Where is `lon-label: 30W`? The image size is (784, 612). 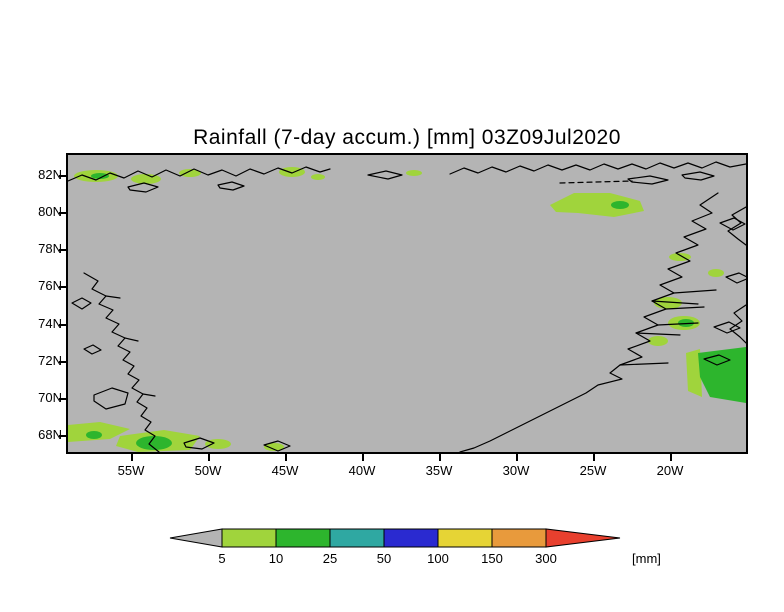 lon-label: 30W is located at coordinates (516, 470).